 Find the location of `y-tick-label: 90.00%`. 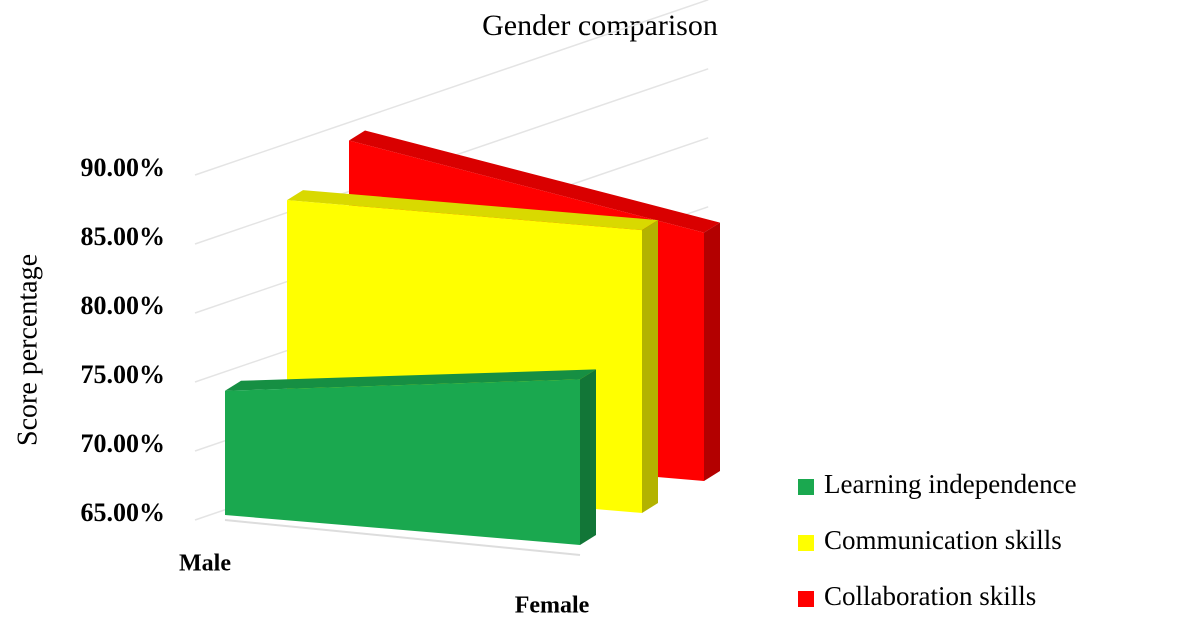

y-tick-label: 90.00% is located at coordinates (123, 167).